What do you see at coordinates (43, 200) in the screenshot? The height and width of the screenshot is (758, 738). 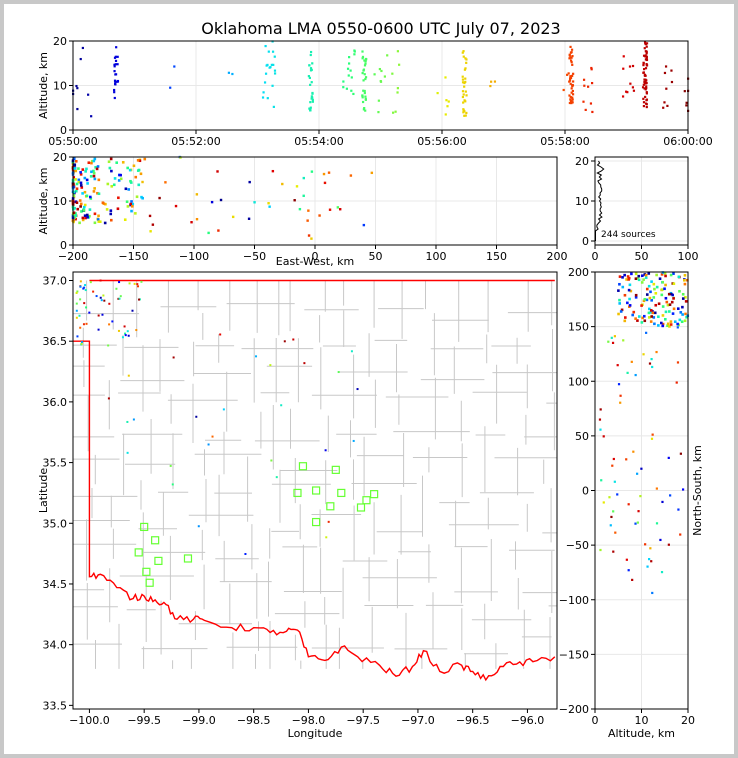 I see `y-axis-label: Altitude, km` at bounding box center [43, 200].